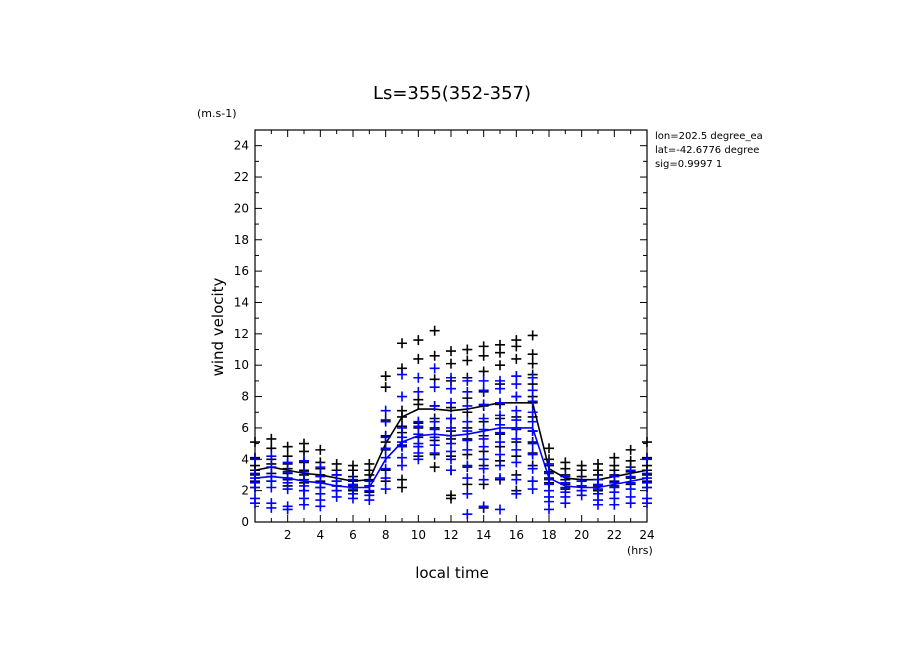 This screenshot has height=654, width=904. What do you see at coordinates (688, 164) in the screenshot?
I see `info-line-sig: sig=0.9997 1` at bounding box center [688, 164].